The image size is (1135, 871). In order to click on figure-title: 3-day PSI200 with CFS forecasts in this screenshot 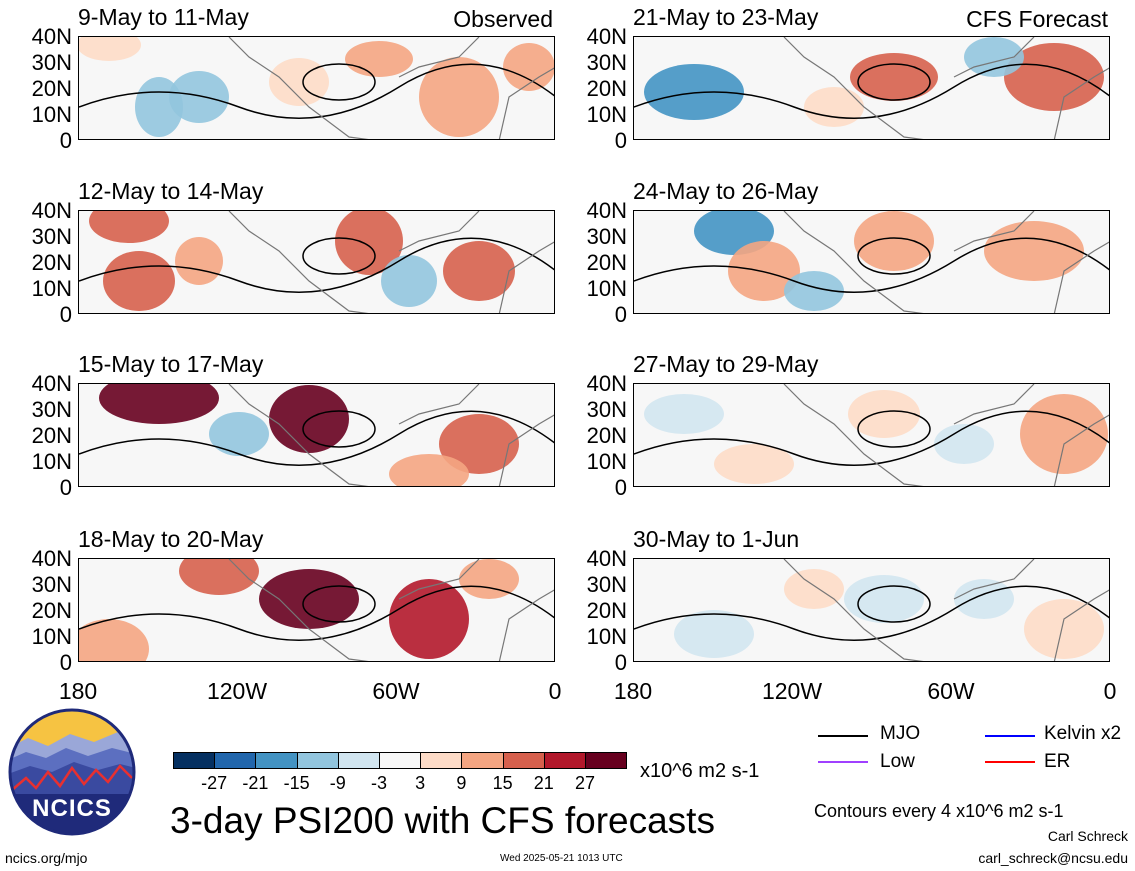, I will do `click(442, 820)`.